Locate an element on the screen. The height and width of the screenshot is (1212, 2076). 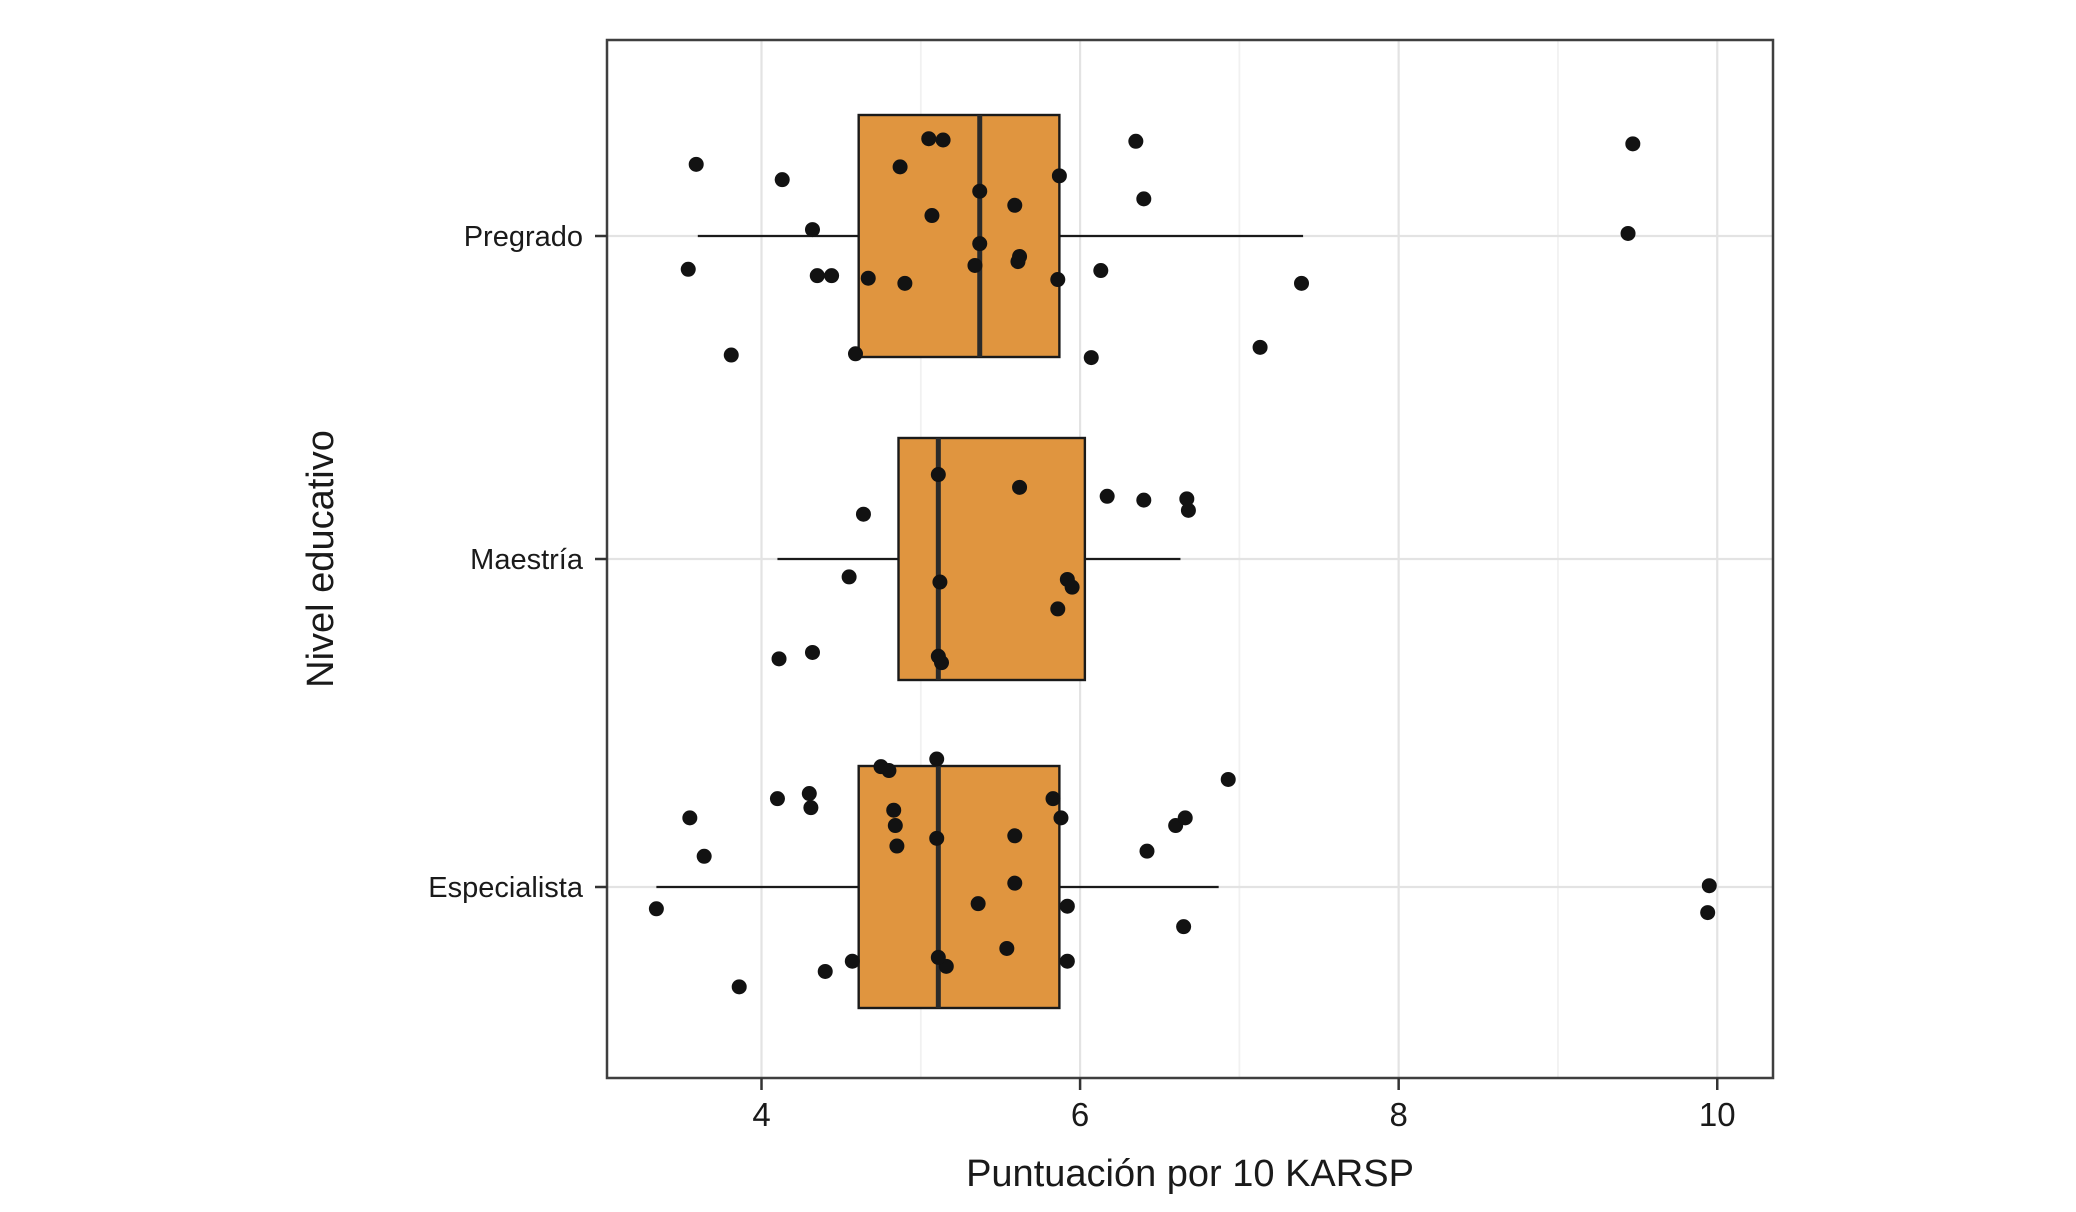
x-tick-label-0: 4 is located at coordinates (761, 1114).